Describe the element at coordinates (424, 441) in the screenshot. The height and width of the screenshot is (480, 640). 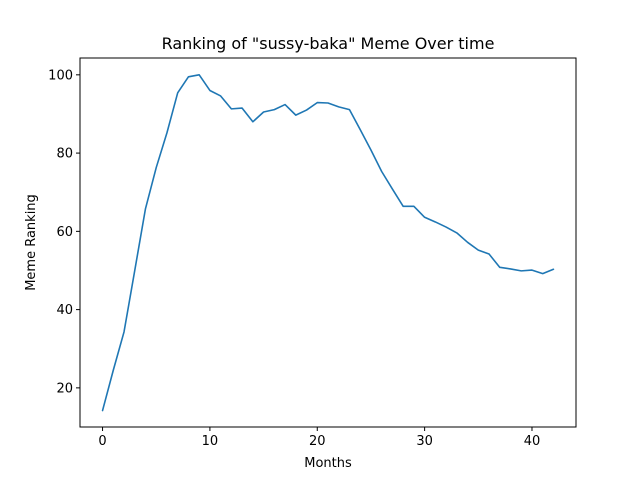
I see `x-tick-label: 30` at that location.